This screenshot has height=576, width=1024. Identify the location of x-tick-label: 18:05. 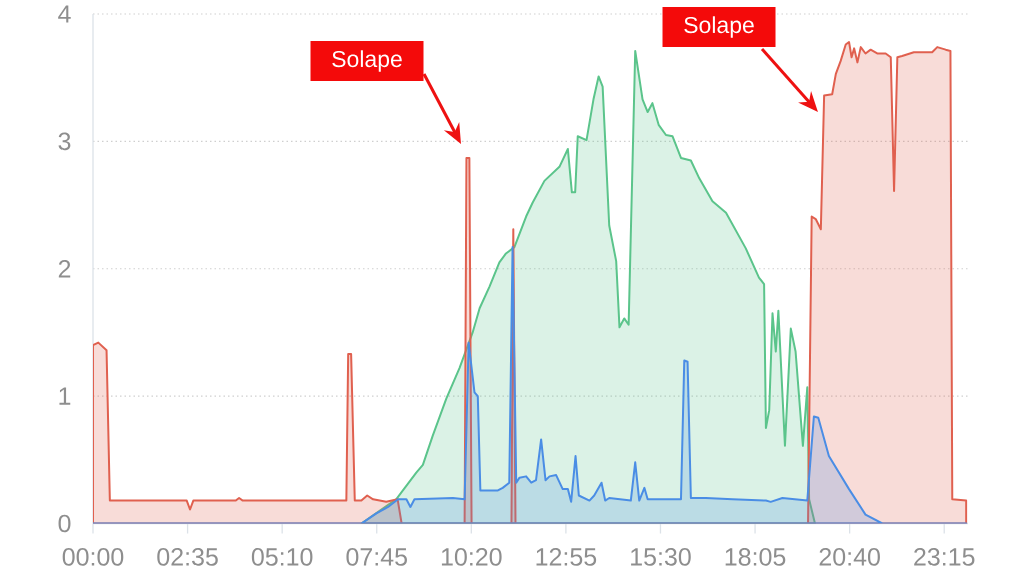
(755, 557).